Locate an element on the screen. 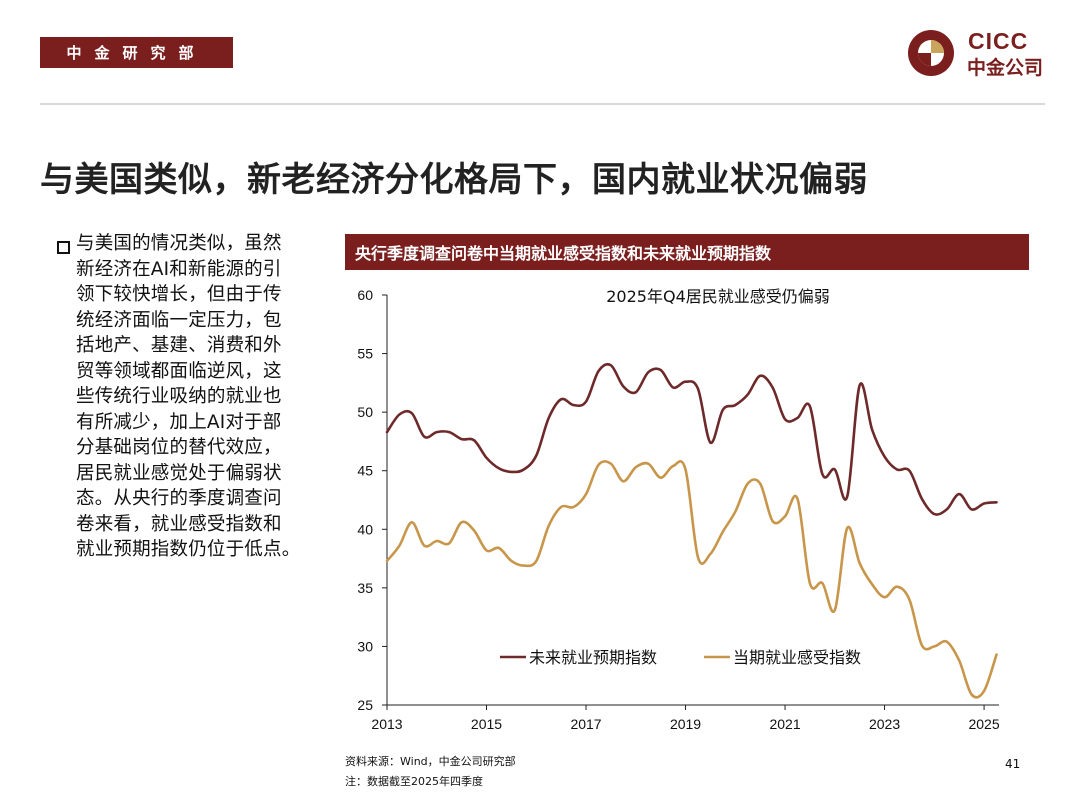 This screenshot has width=1080, height=810. page-number: 41 is located at coordinates (1013, 764).